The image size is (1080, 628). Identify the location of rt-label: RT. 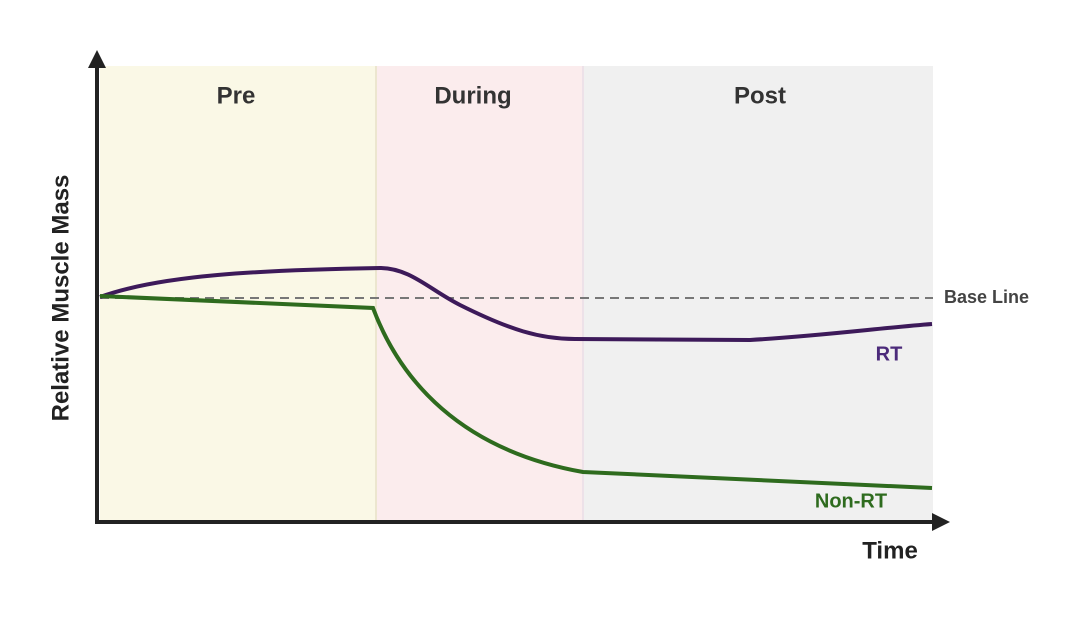
(889, 354).